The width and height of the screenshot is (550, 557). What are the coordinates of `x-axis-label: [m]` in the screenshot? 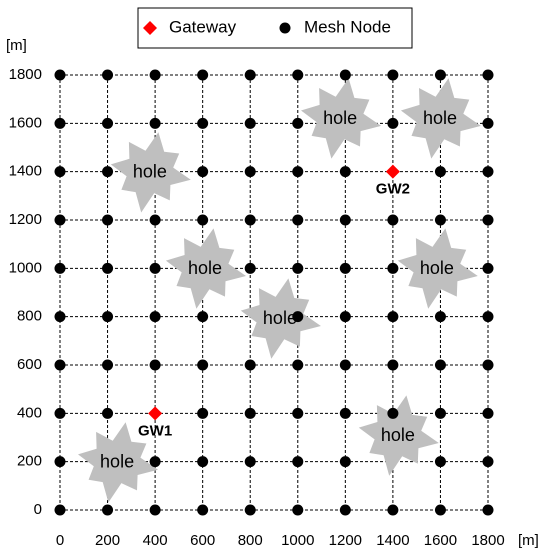 It's located at (528, 540).